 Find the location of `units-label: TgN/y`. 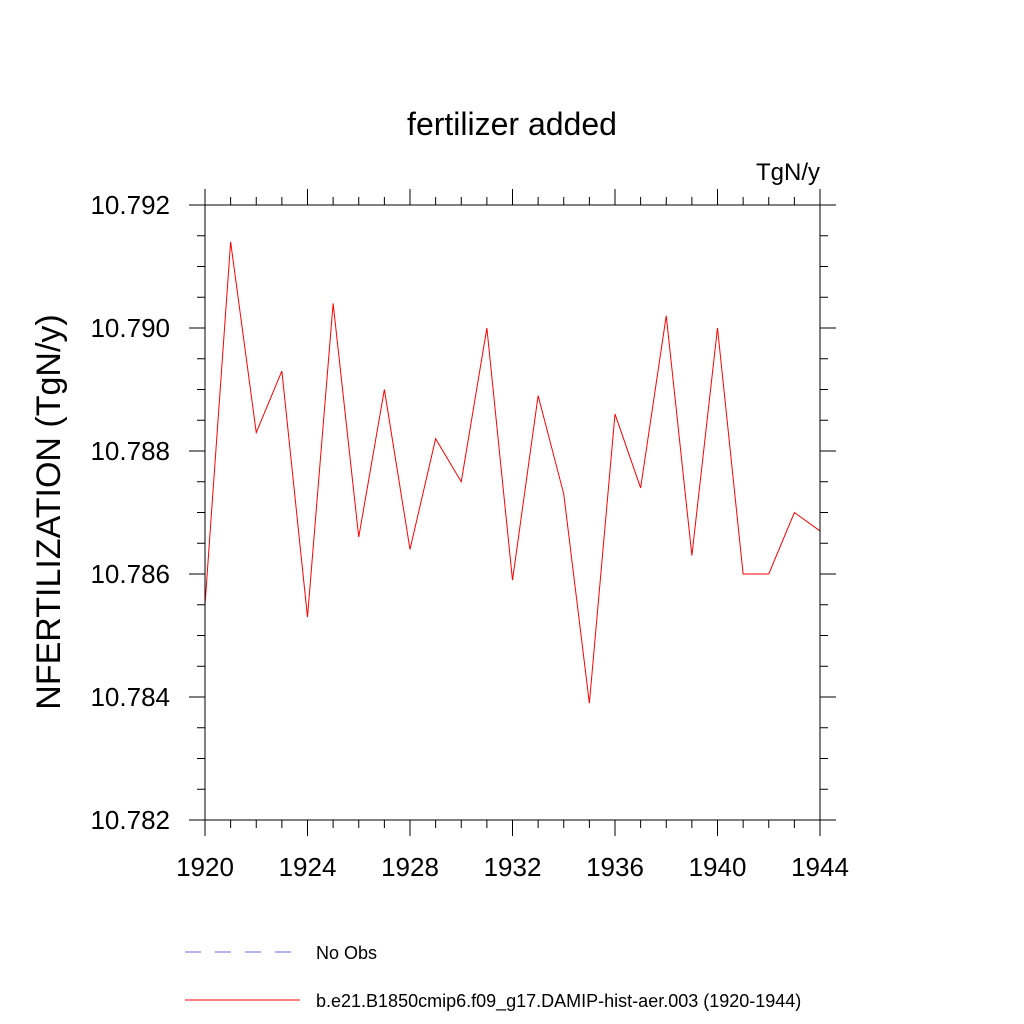

units-label: TgN/y is located at coordinates (788, 172).